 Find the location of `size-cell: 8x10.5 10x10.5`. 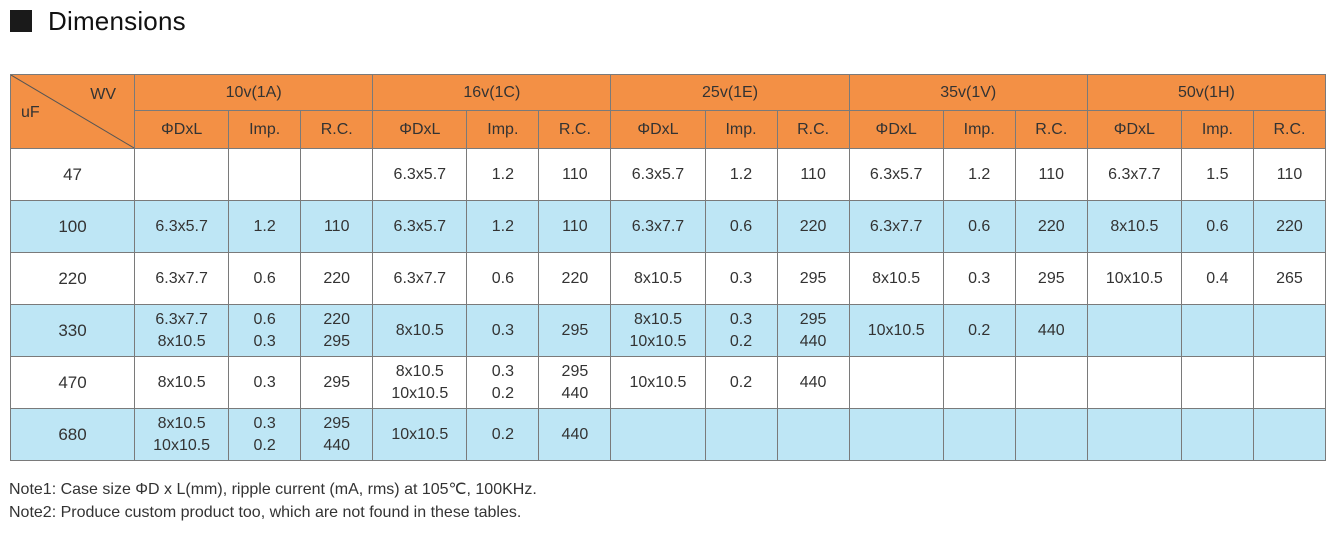

size-cell: 8x10.5 10x10.5 is located at coordinates (182, 434).